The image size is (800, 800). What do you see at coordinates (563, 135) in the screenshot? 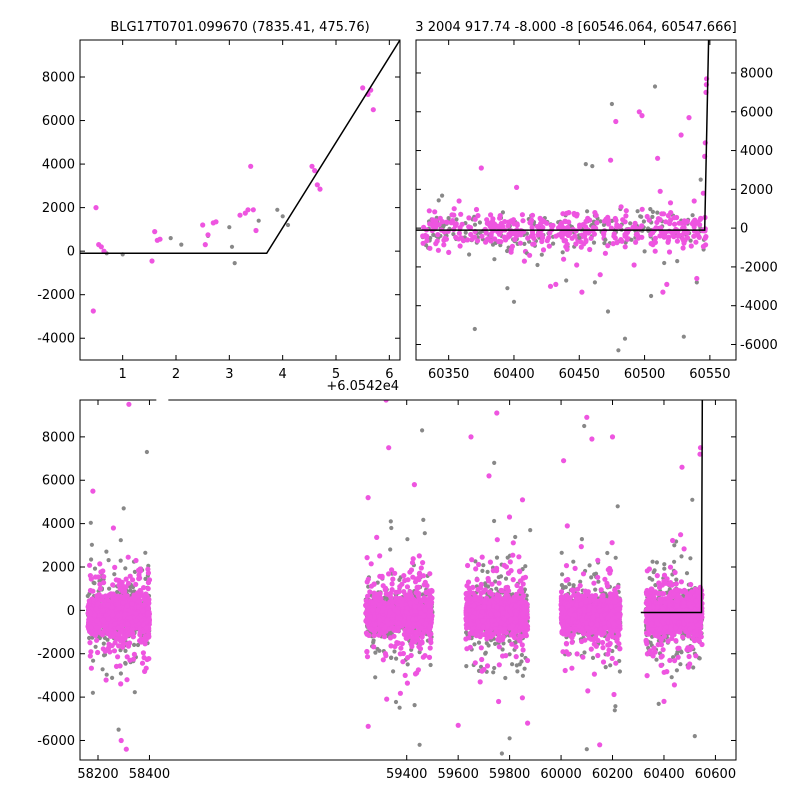
I see `panel-b-model-line` at bounding box center [563, 135].